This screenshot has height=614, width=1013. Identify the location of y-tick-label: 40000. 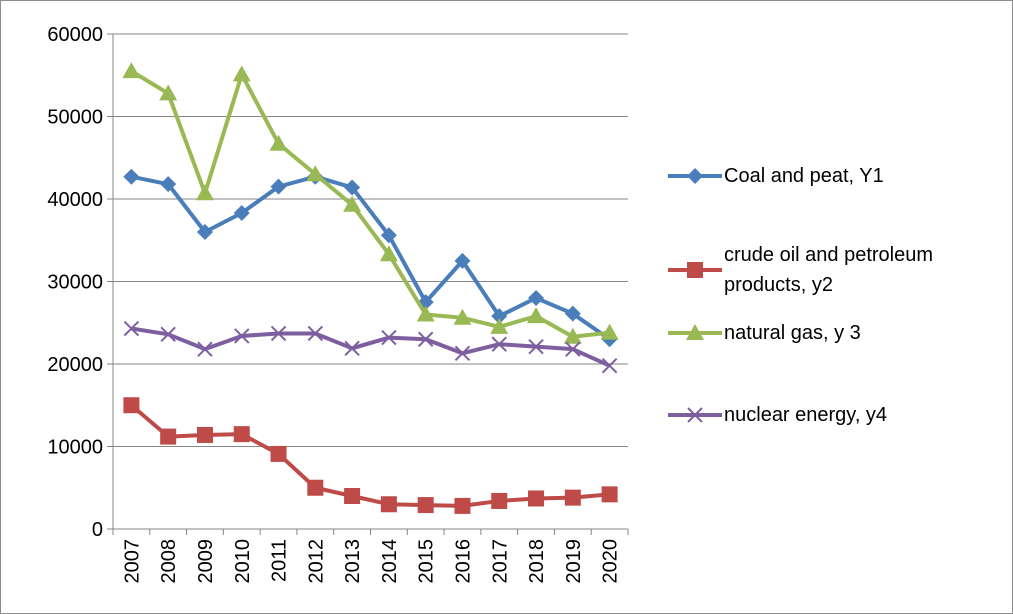
(75, 200).